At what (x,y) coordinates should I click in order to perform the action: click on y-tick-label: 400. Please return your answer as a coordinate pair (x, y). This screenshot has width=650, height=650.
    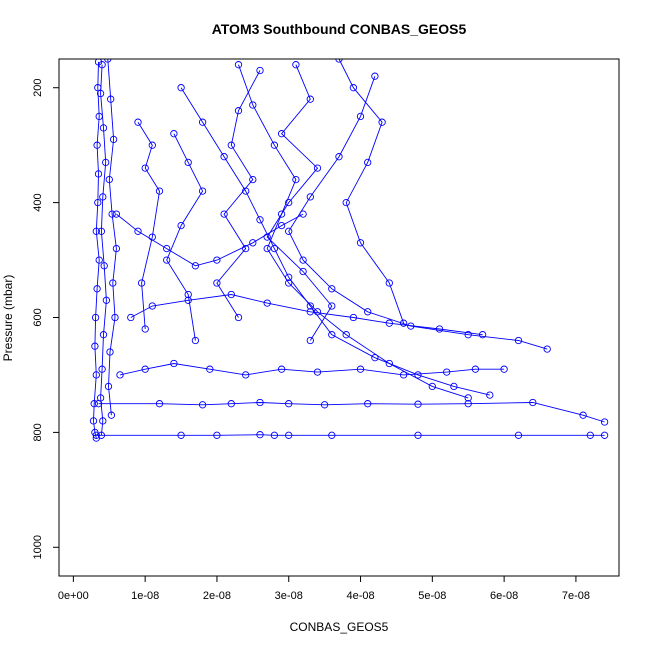
    Looking at the image, I should click on (38, 202).